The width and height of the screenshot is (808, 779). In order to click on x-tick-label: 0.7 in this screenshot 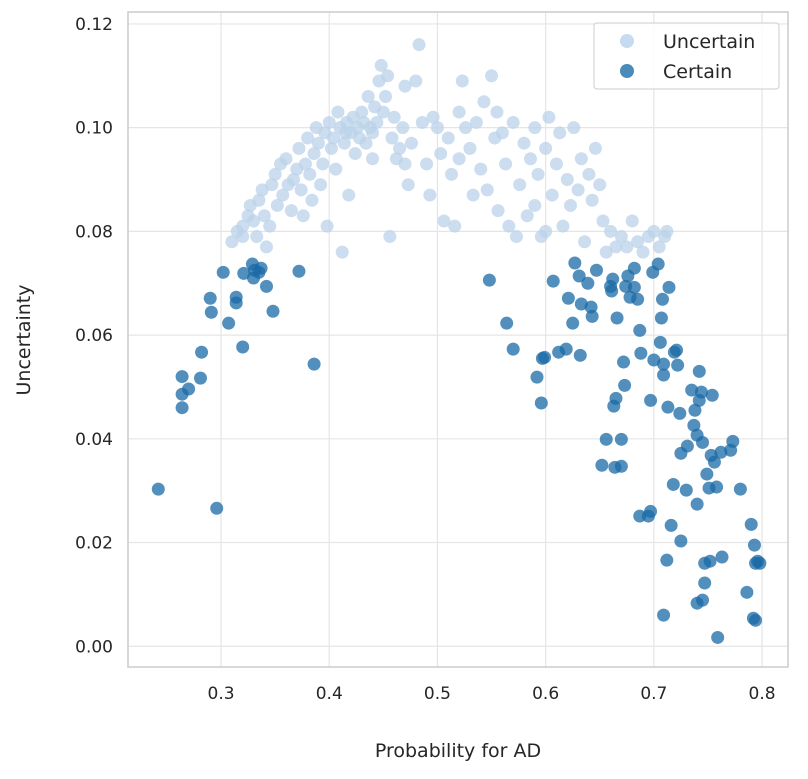, I will do `click(653, 694)`.